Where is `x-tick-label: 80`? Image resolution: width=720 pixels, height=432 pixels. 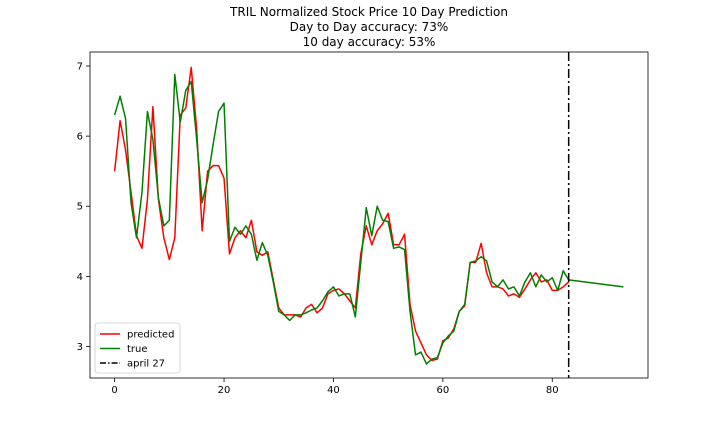
x-tick-label: 80 is located at coordinates (552, 390).